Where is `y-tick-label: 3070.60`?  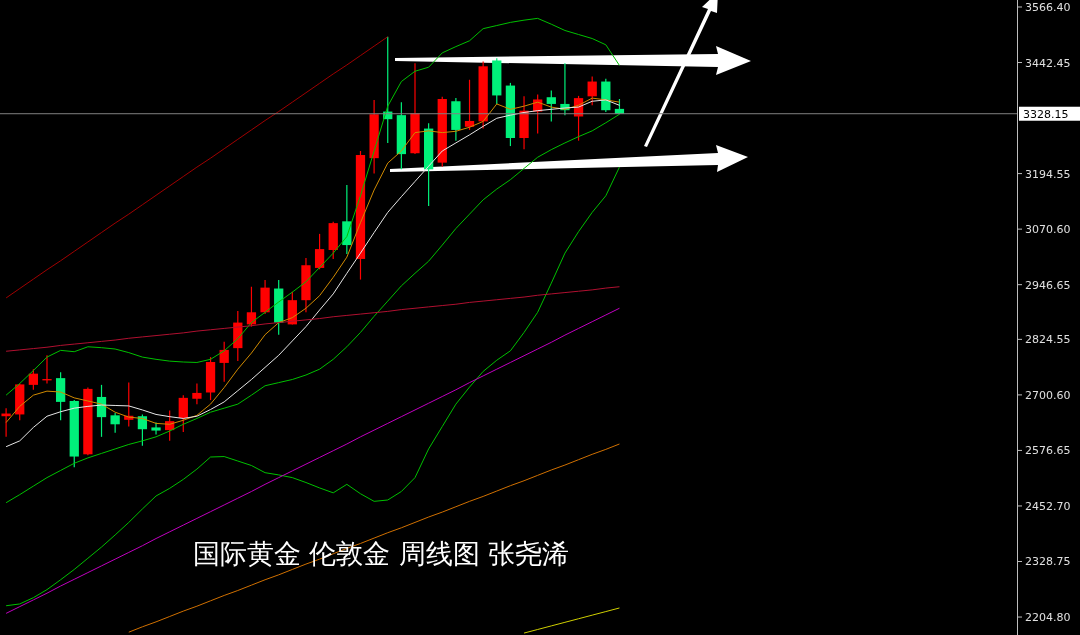 y-tick-label: 3070.60 is located at coordinates (1048, 230).